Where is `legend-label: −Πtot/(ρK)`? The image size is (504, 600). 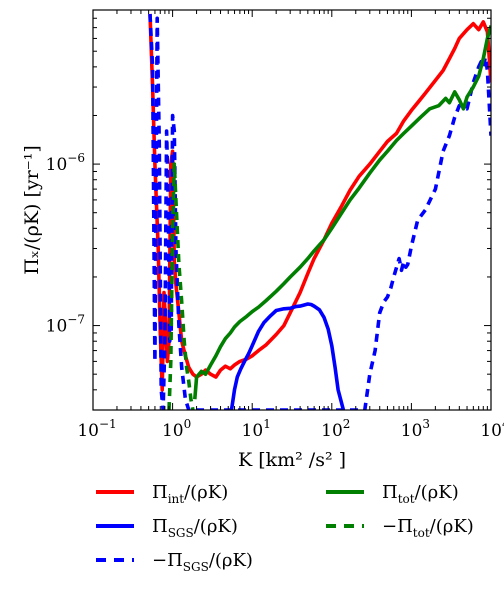
legend-label: −Πtot/(ρK) is located at coordinates (428, 528).